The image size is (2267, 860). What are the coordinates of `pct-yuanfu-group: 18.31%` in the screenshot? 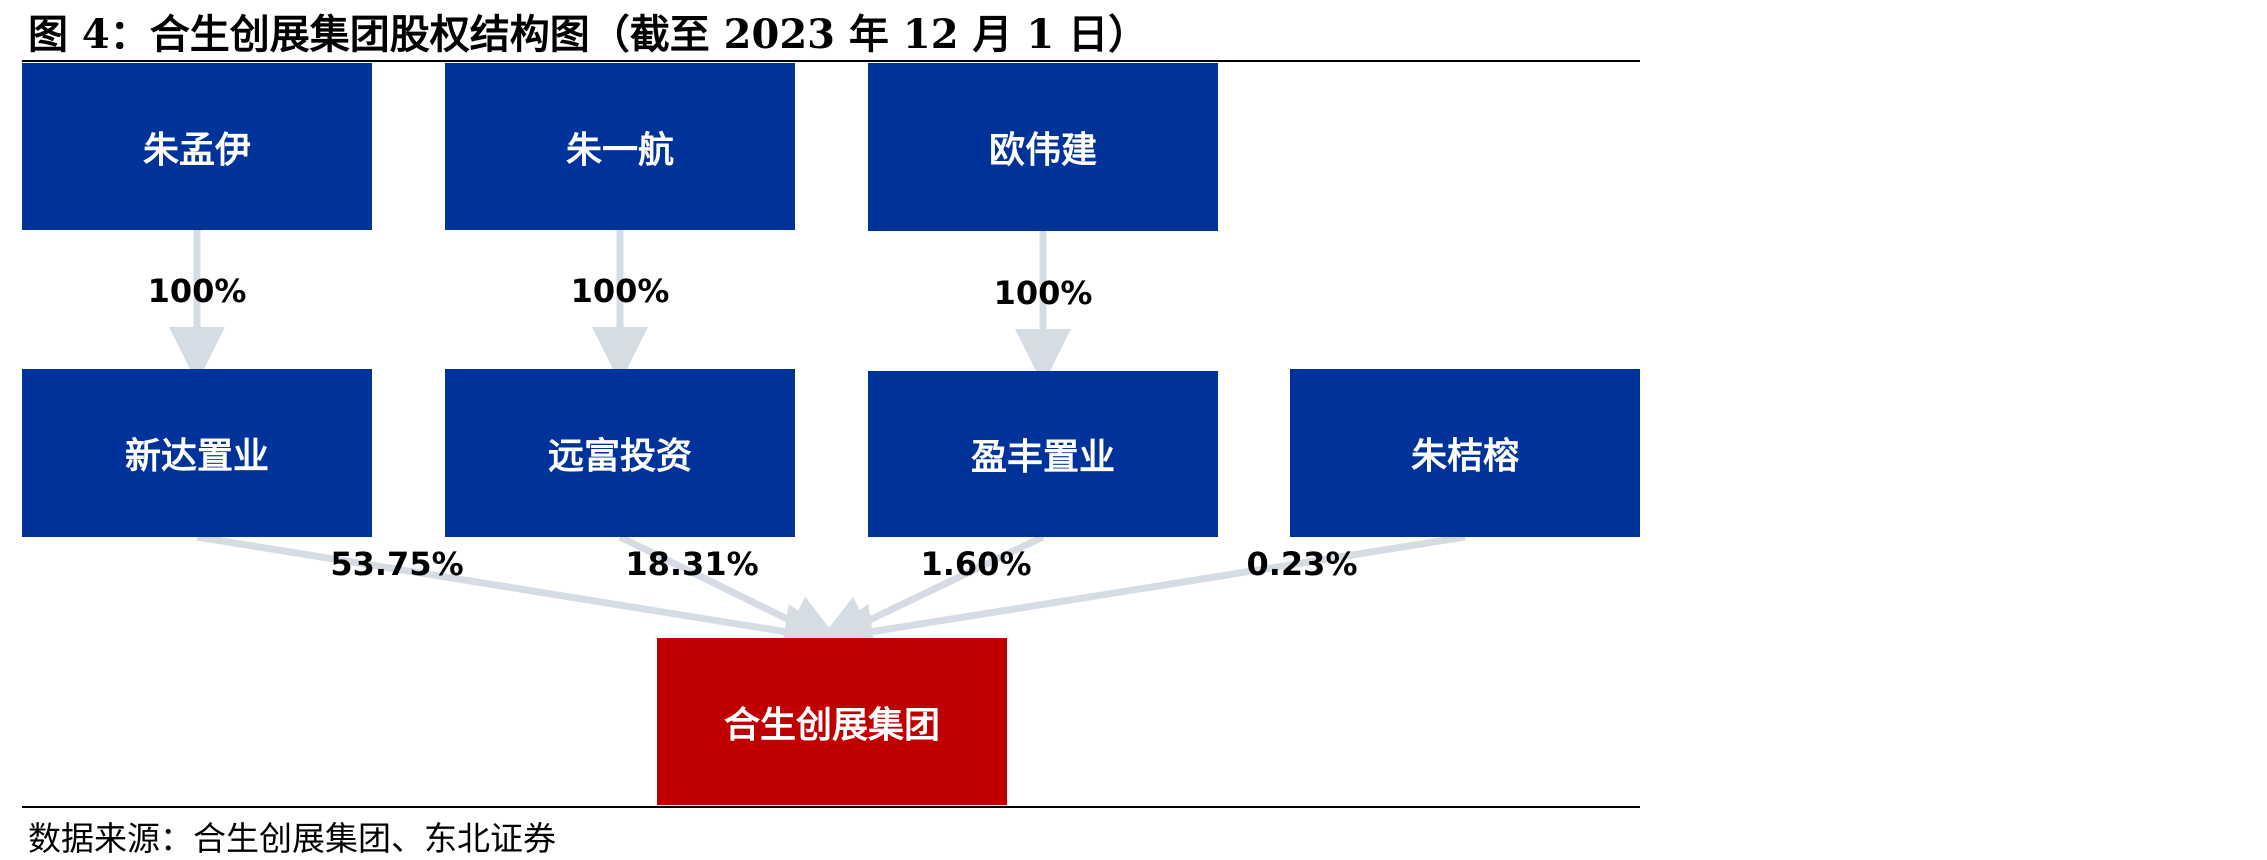 It's located at (692, 564).